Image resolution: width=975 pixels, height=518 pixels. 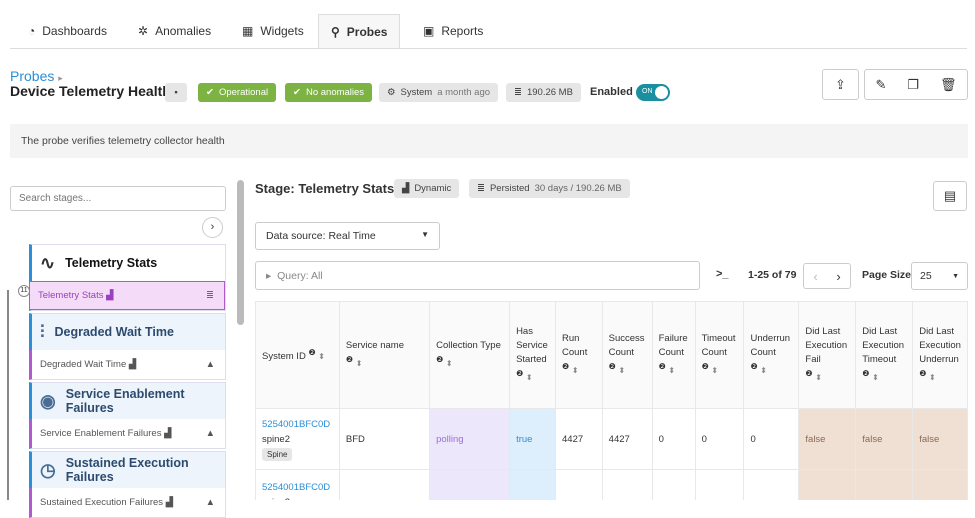 I want to click on sidebar-scrollbar, so click(x=240, y=252).